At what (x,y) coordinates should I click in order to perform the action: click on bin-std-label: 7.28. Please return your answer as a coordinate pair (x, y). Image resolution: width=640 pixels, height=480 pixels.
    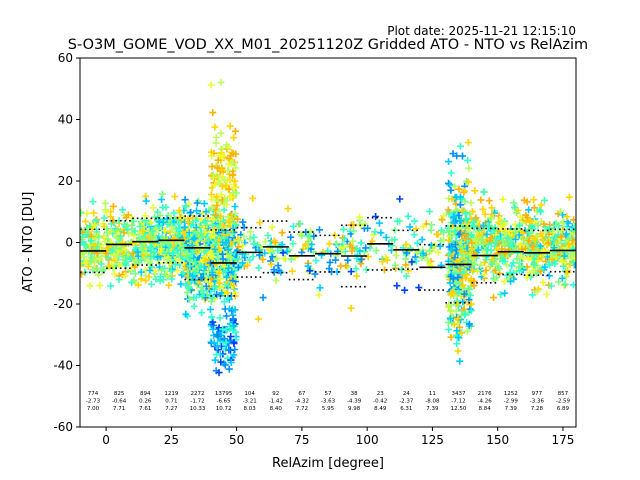
    Looking at the image, I should click on (537, 409).